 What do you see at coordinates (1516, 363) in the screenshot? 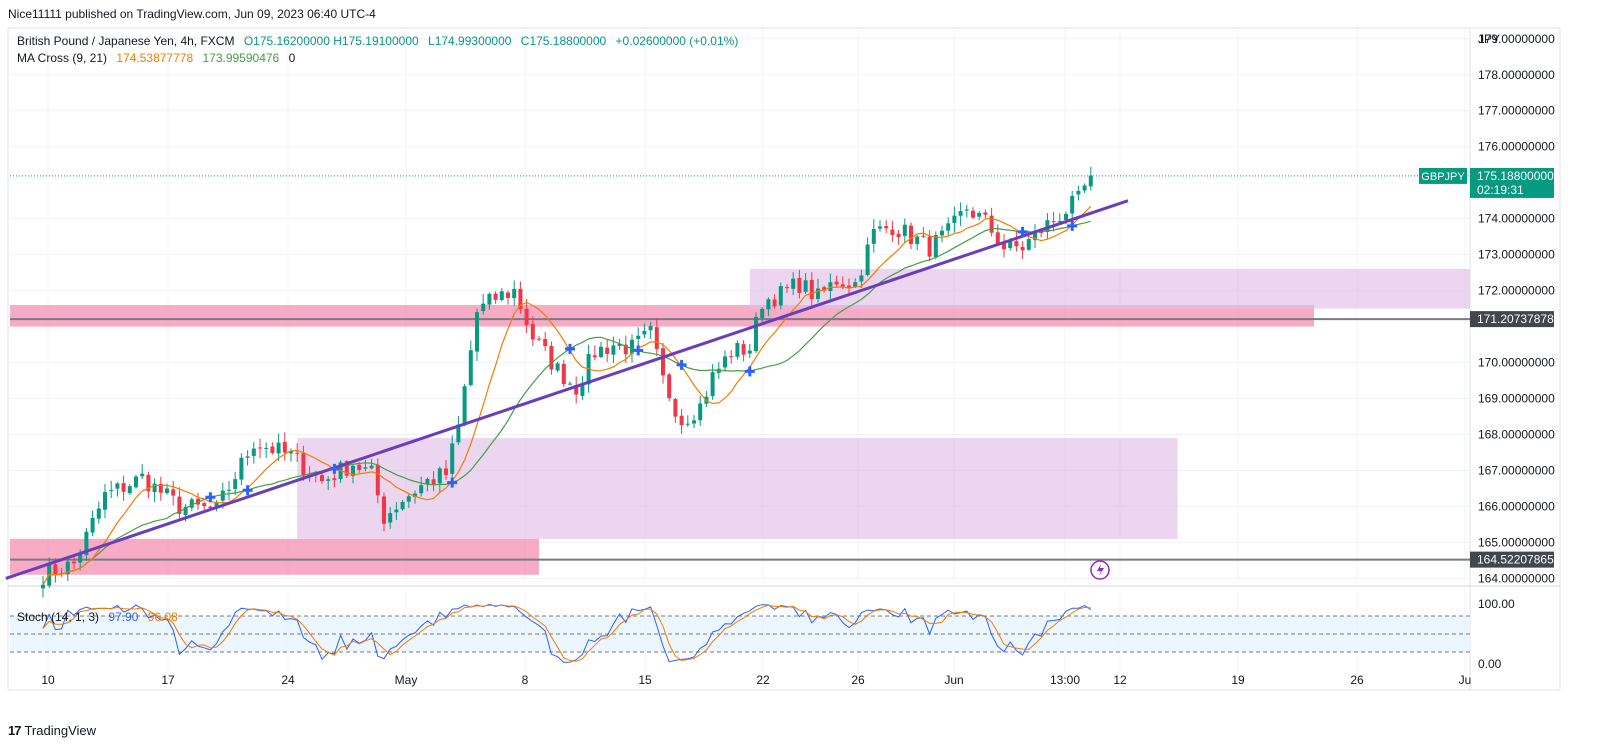
I see `price-tick-label: 170.00000000` at bounding box center [1516, 363].